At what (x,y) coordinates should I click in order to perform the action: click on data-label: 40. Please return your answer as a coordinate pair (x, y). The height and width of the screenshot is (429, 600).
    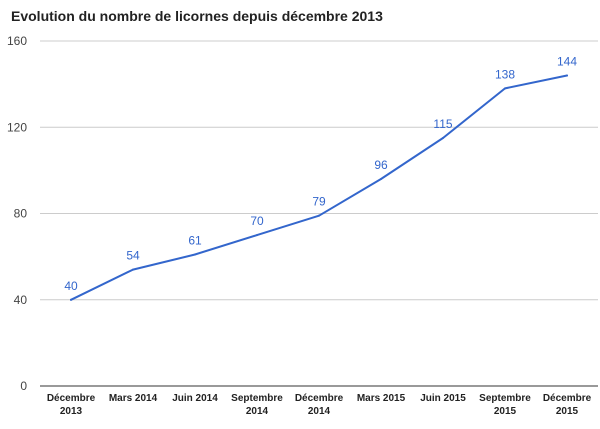
    Looking at the image, I should click on (71, 286).